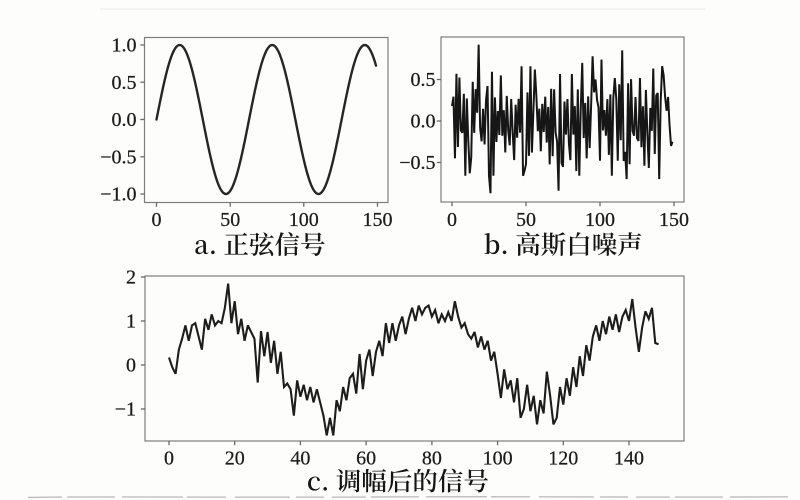 The image size is (800, 500). Describe the element at coordinates (124, 46) in the screenshot. I see `svg-text: 1.0` at that location.